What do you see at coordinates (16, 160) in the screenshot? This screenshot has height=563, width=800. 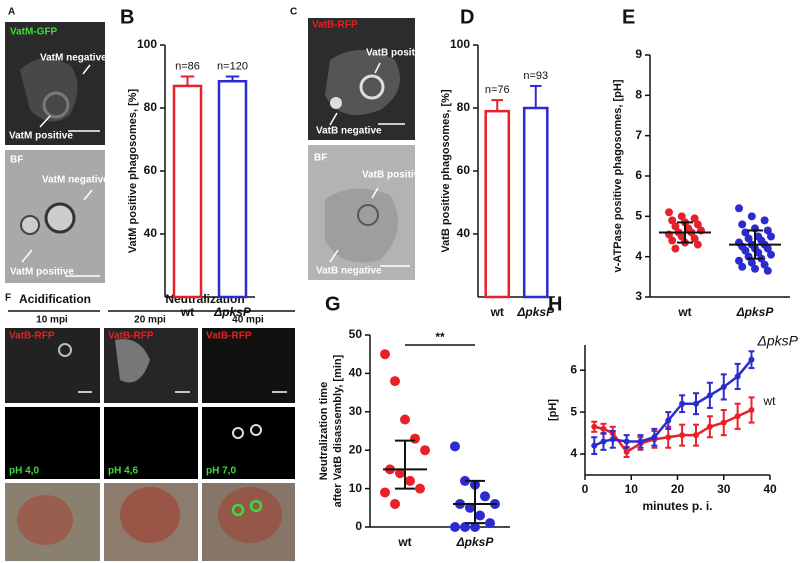 I see `image-label: BF` at bounding box center [16, 160].